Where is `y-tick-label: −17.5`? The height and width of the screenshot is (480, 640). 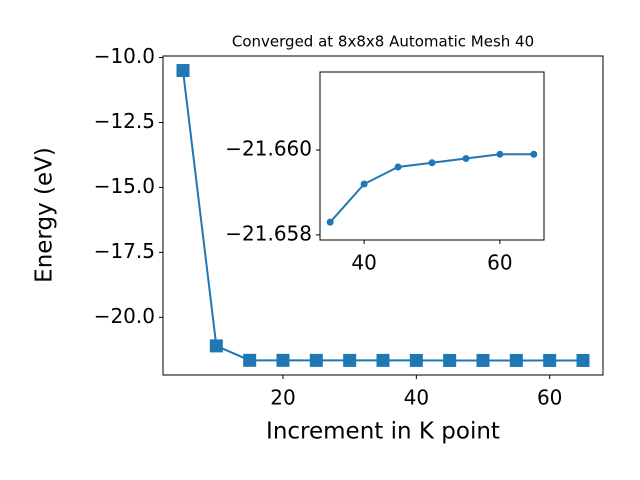
y-tick-label: −17.5 is located at coordinates (124, 251).